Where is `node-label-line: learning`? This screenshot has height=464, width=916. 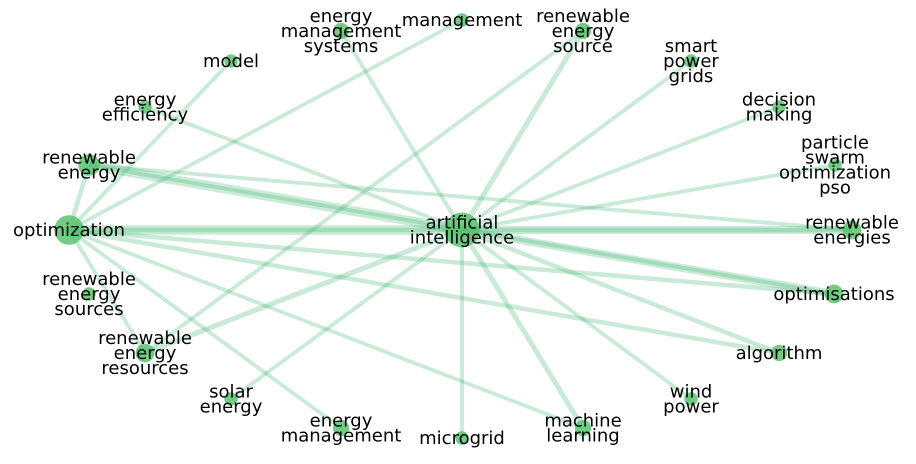 node-label-line: learning is located at coordinates (582, 436).